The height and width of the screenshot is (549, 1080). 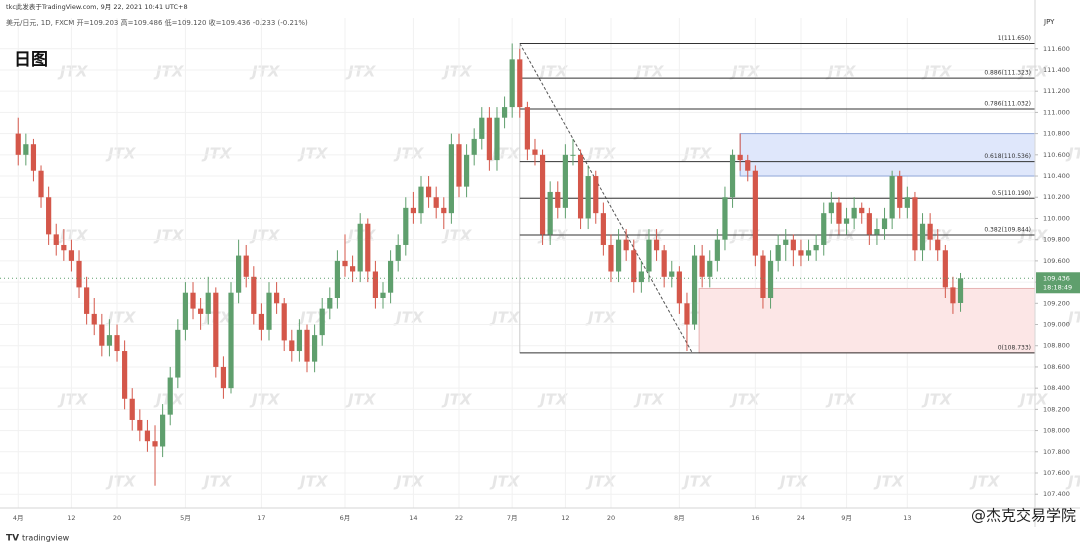 I want to click on fib-label: 1(111.650), so click(x=1014, y=38).